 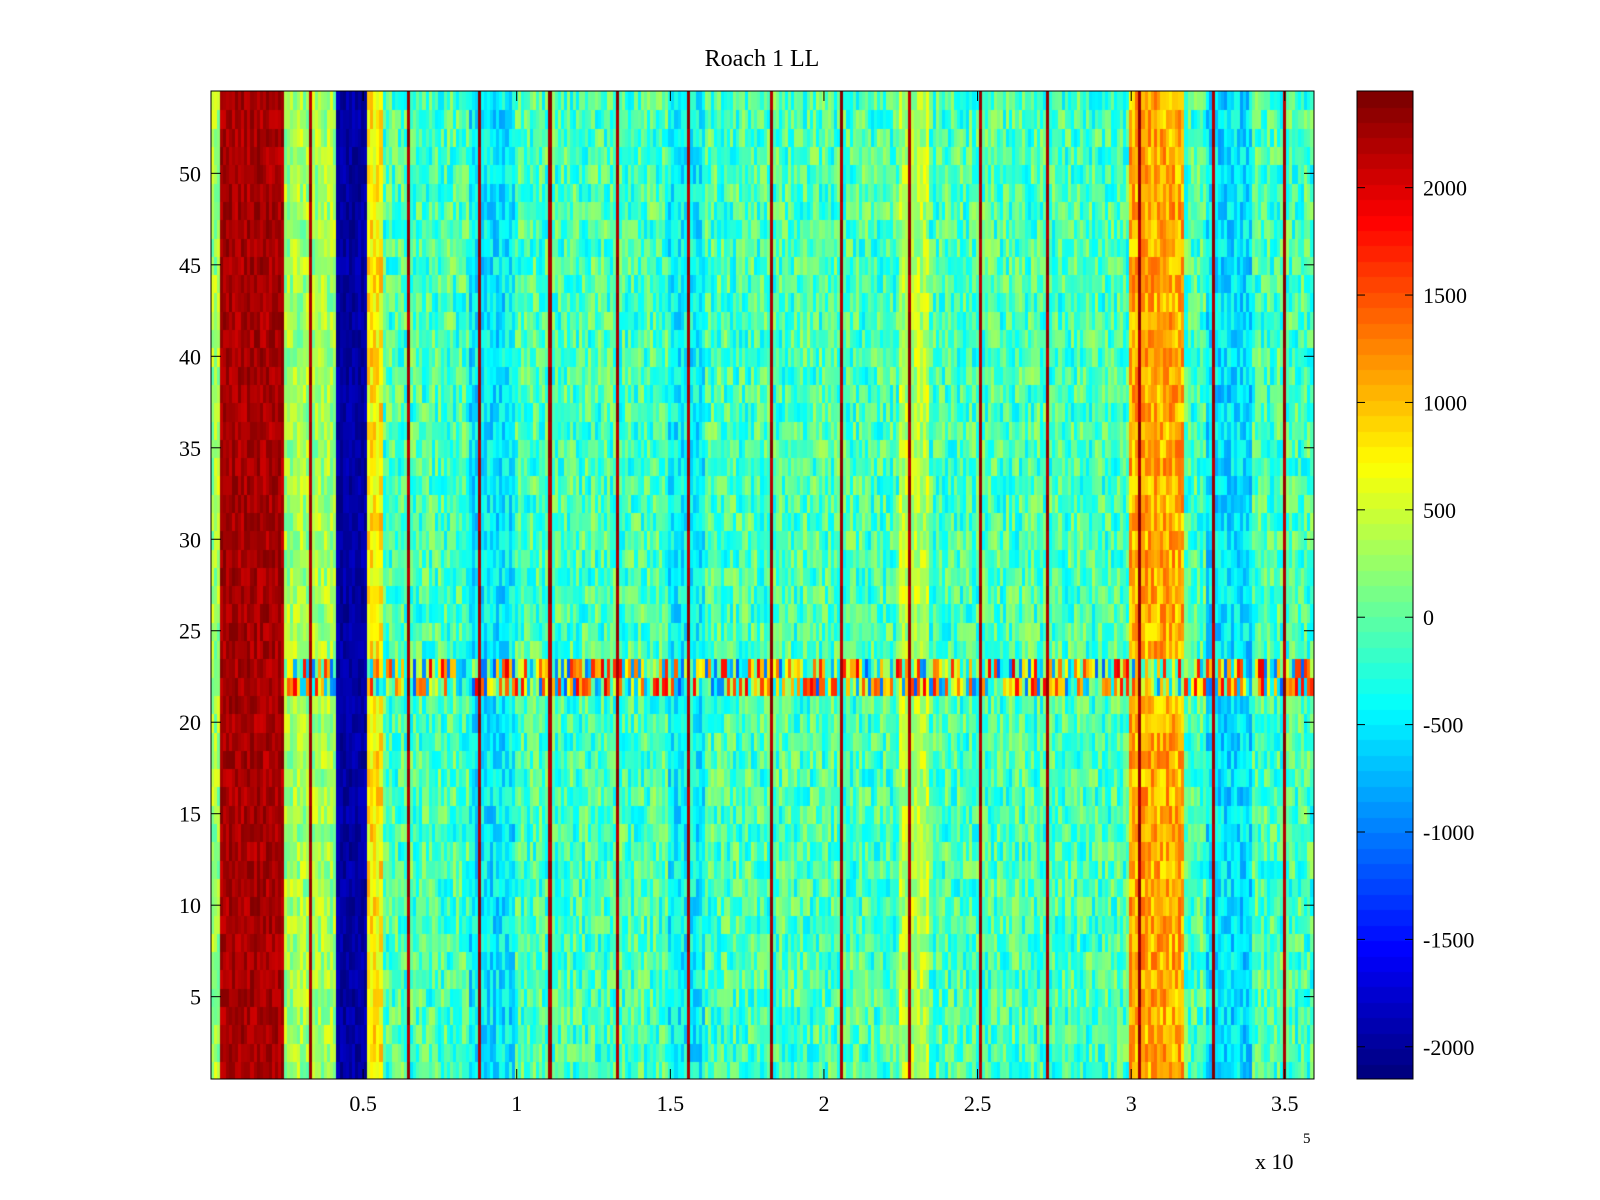 I want to click on x-tick-label: 3, so click(x=1131, y=1103).